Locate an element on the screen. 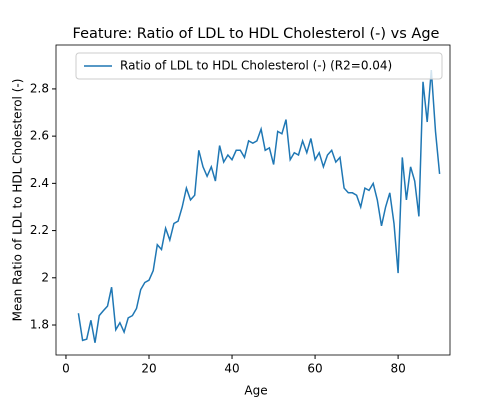  x-tick-label: 40 is located at coordinates (231, 369).